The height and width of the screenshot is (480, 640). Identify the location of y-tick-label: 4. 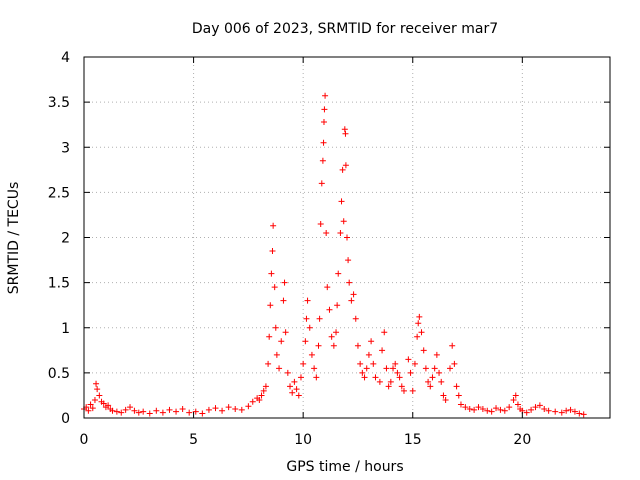
(65, 58).